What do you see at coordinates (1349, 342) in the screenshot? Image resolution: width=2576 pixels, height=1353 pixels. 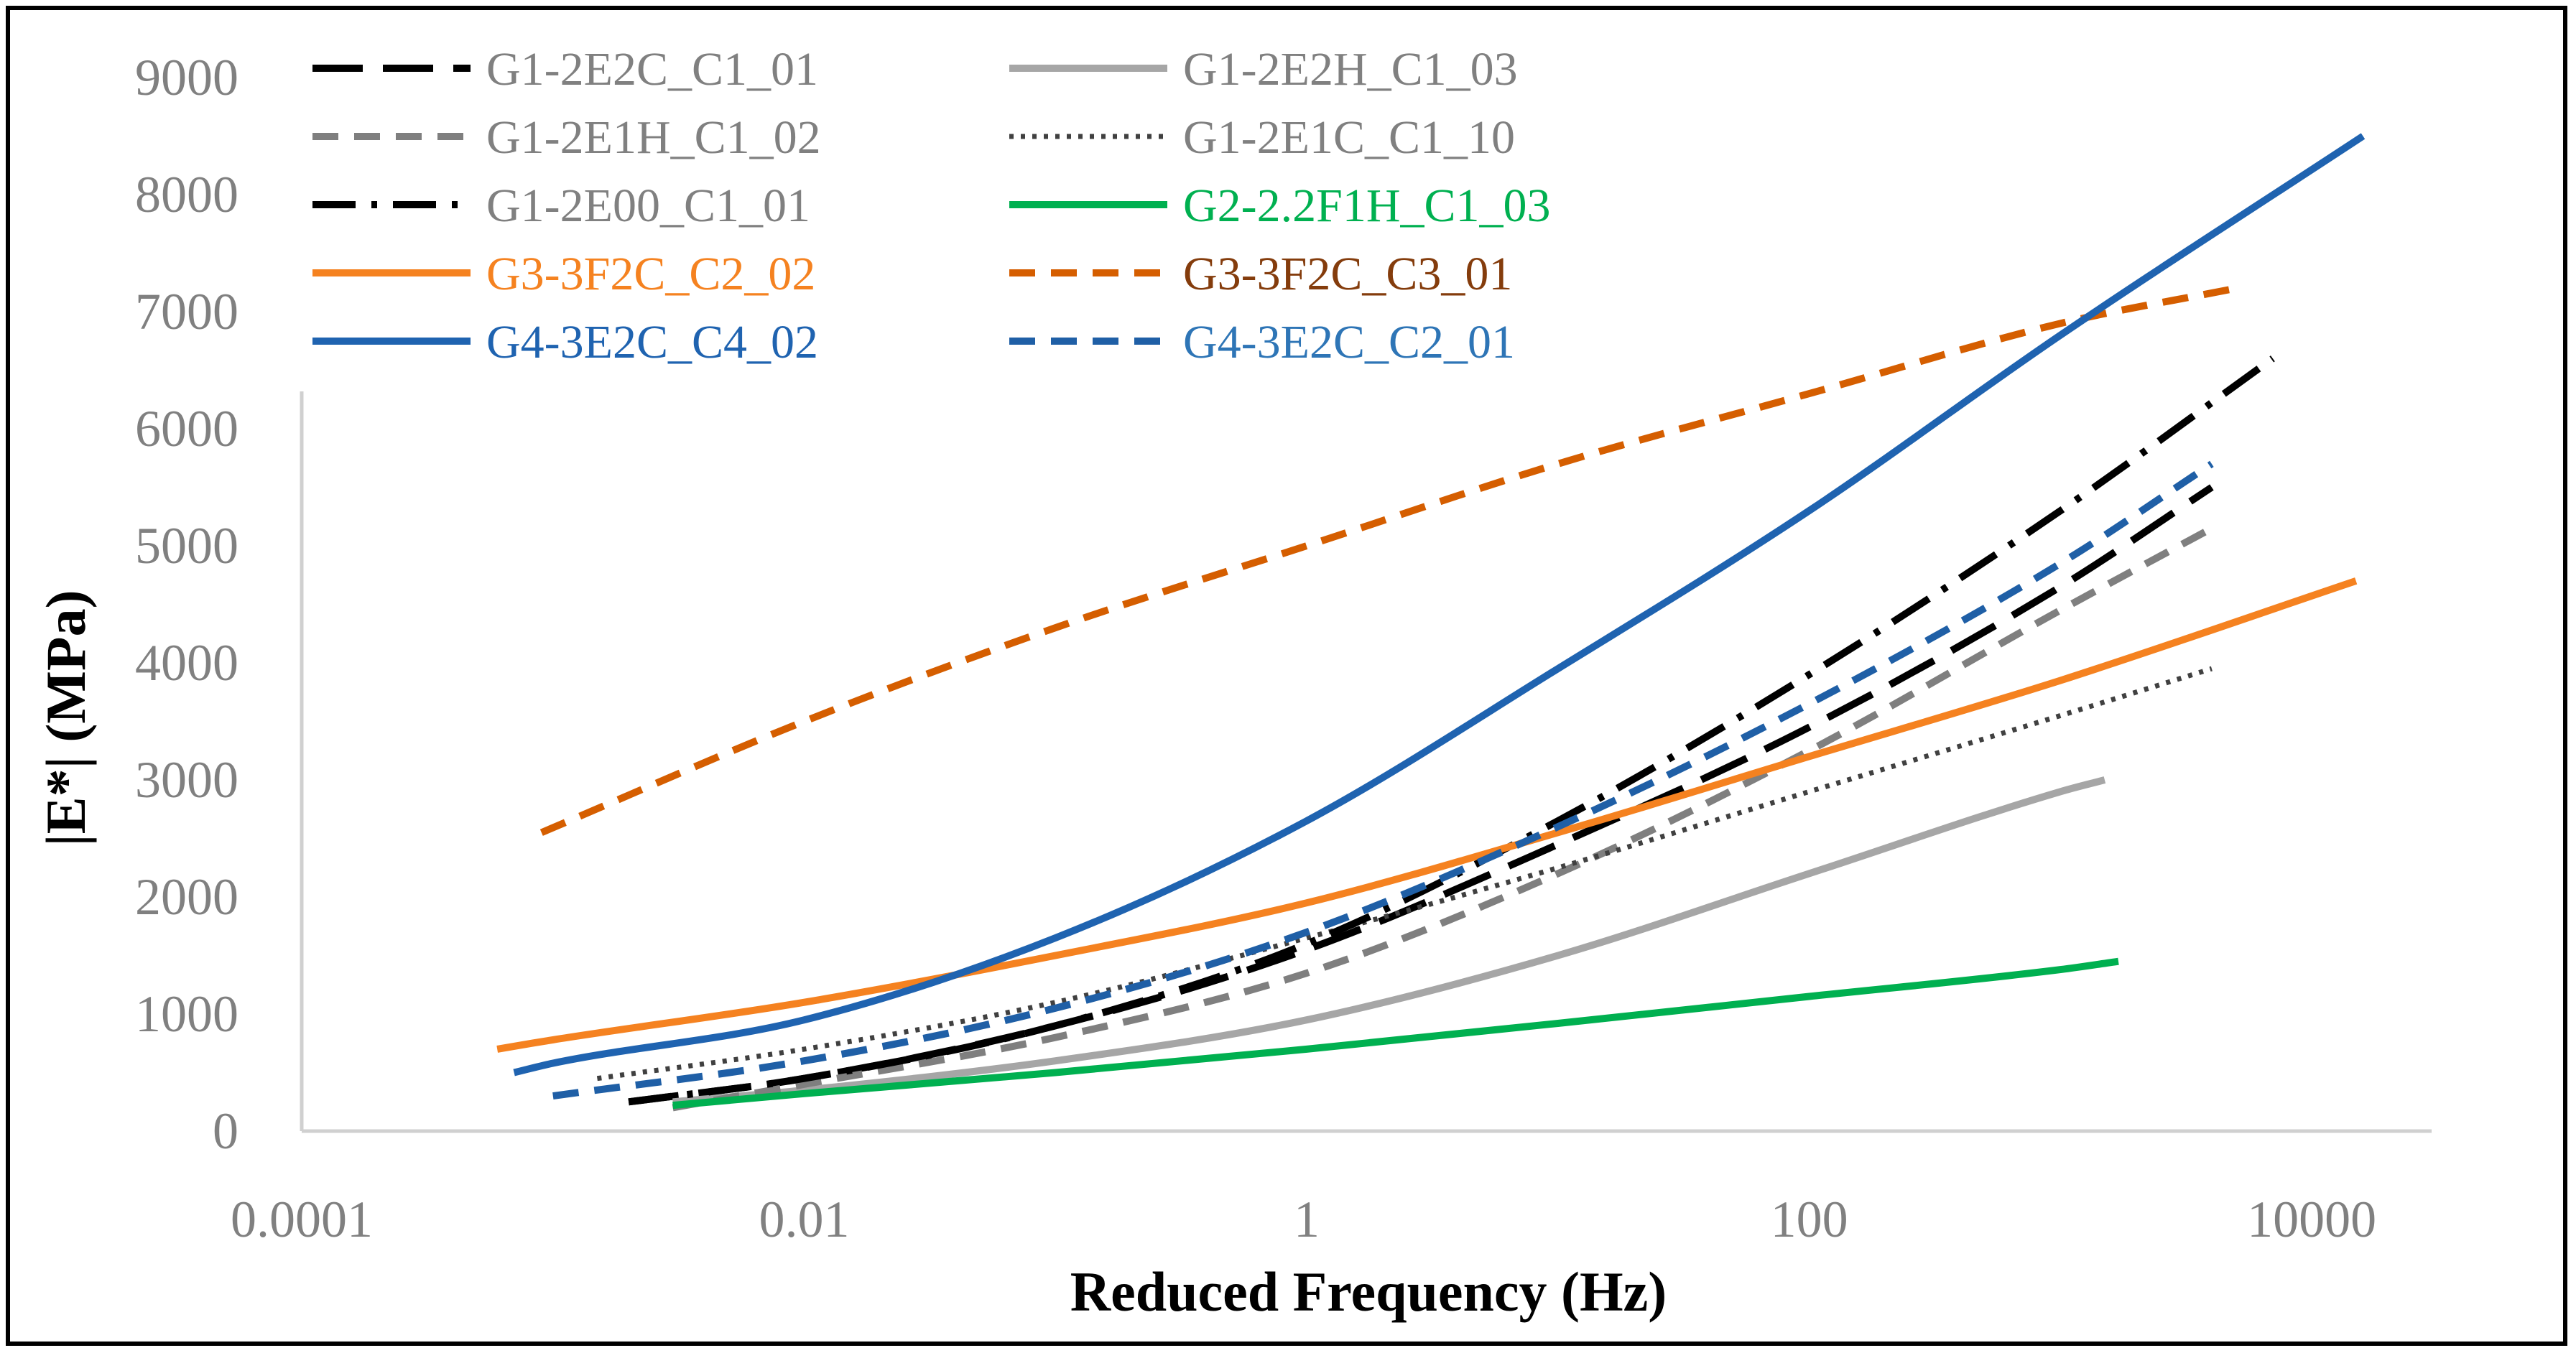 I see `legend-label: G4-3E2C_C2_01` at bounding box center [1349, 342].